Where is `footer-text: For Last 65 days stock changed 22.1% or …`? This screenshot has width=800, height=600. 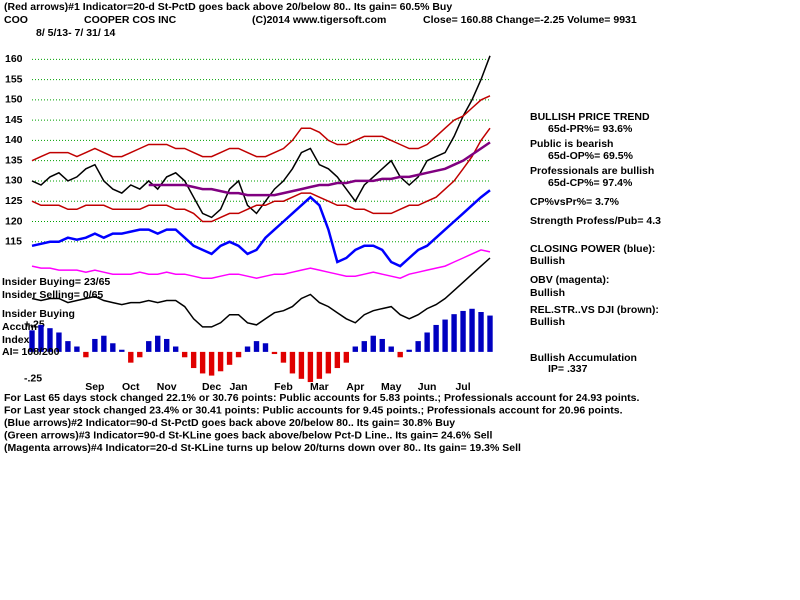
footer-text: For Last 65 days stock changed 22.1% or … is located at coordinates (322, 398).